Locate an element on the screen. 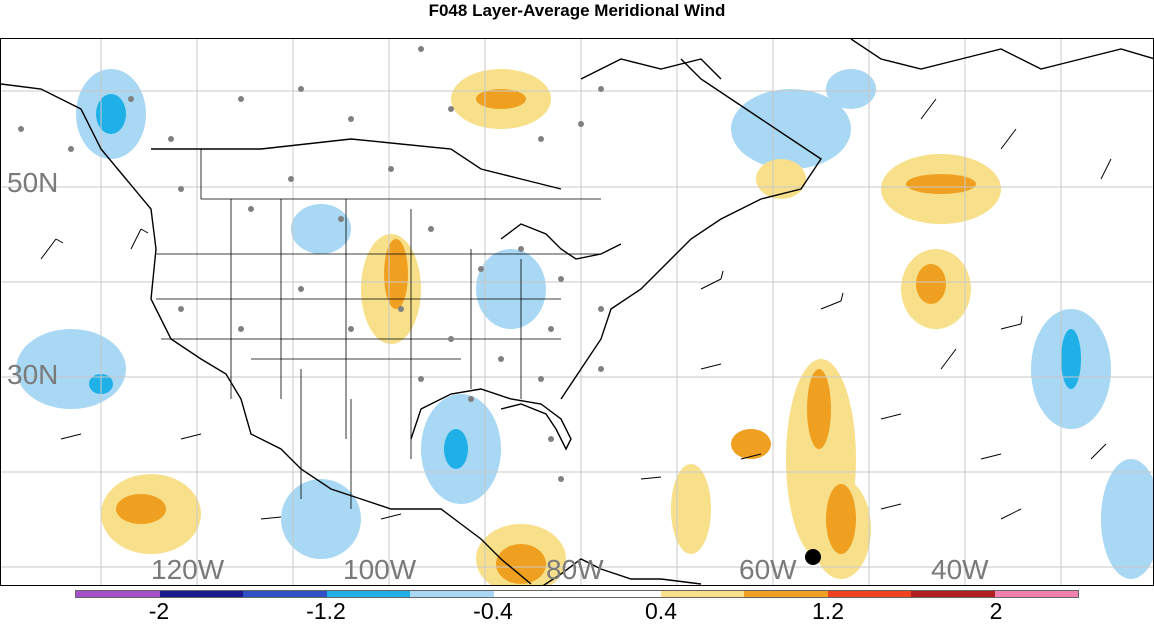 This screenshot has height=625, width=1154. colorbar-tick: -2 is located at coordinates (159, 611).